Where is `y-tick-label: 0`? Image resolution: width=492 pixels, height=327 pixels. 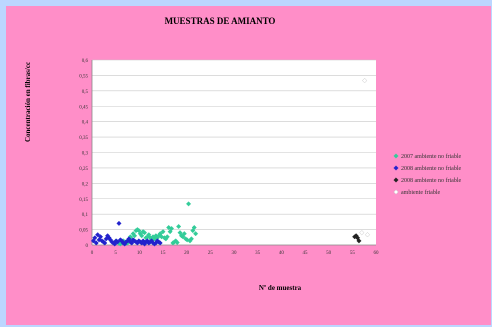
y-tick-label: 0 is located at coordinates (87, 246).